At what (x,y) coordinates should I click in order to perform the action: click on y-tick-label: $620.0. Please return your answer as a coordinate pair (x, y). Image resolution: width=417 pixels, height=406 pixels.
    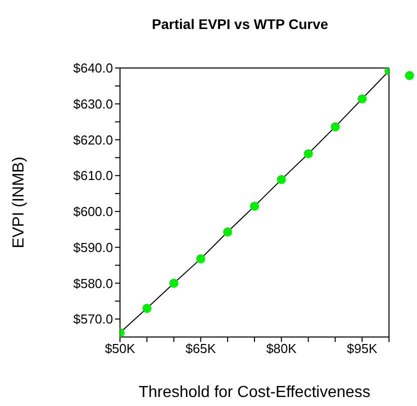
    Looking at the image, I should click on (93, 140).